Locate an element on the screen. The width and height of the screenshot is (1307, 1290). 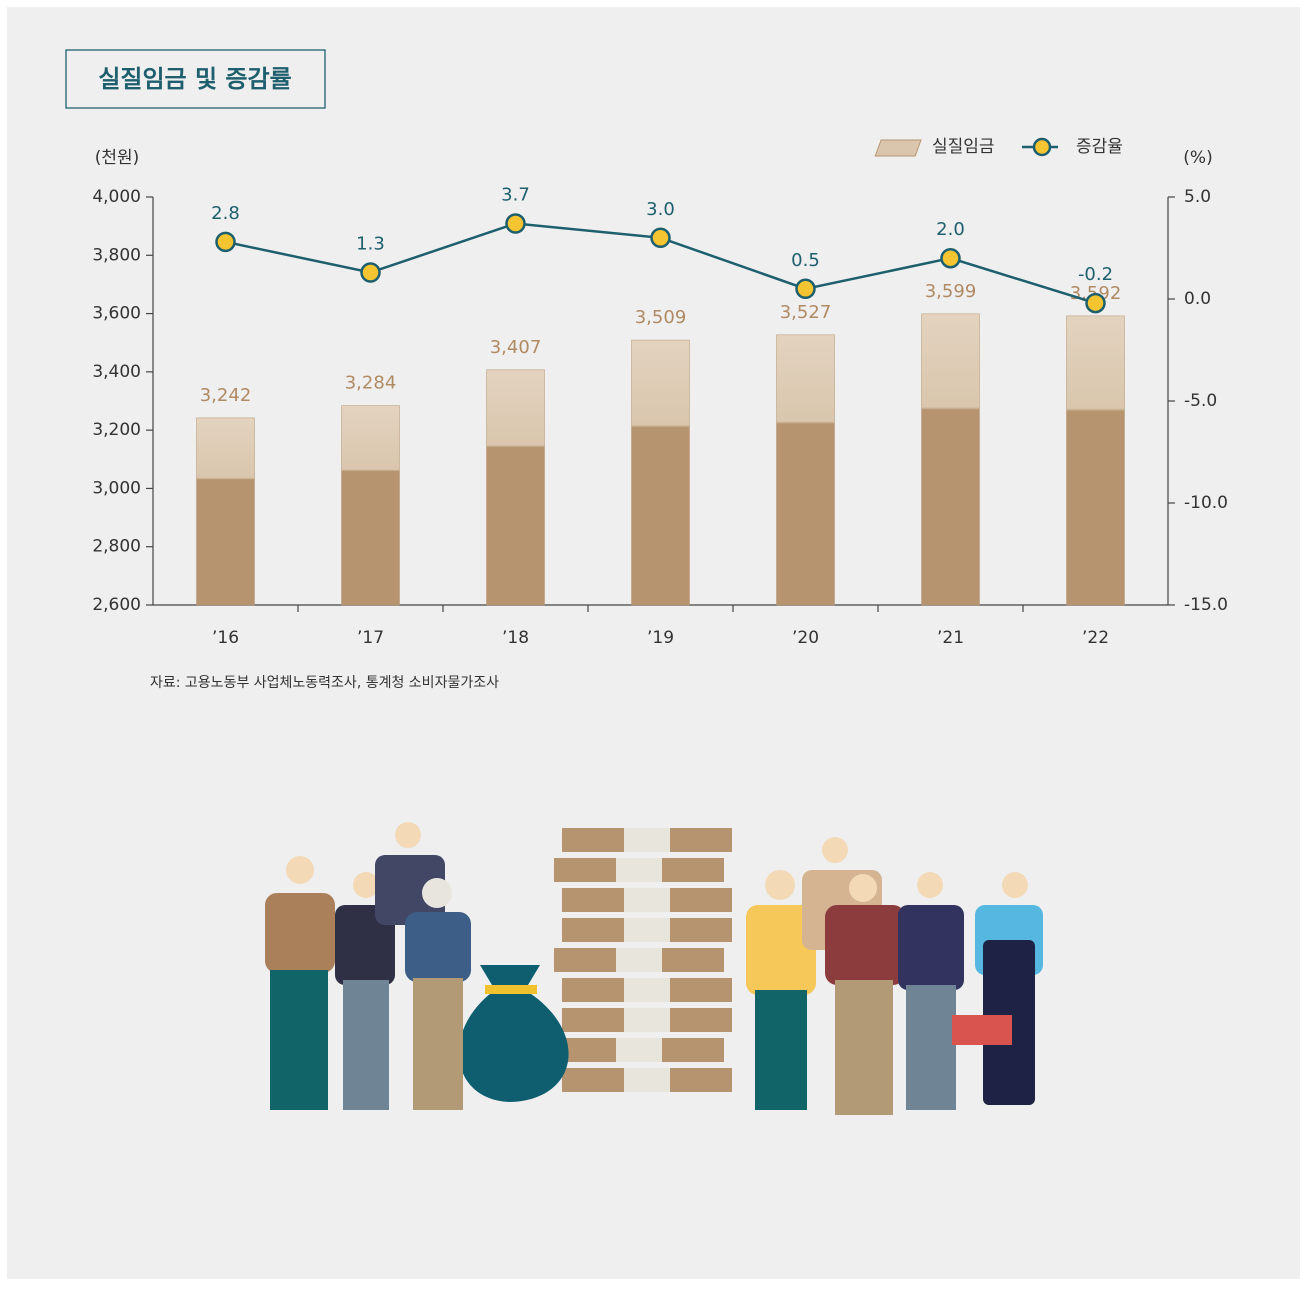
y2-tick-label: -15.0 is located at coordinates (1206, 605).